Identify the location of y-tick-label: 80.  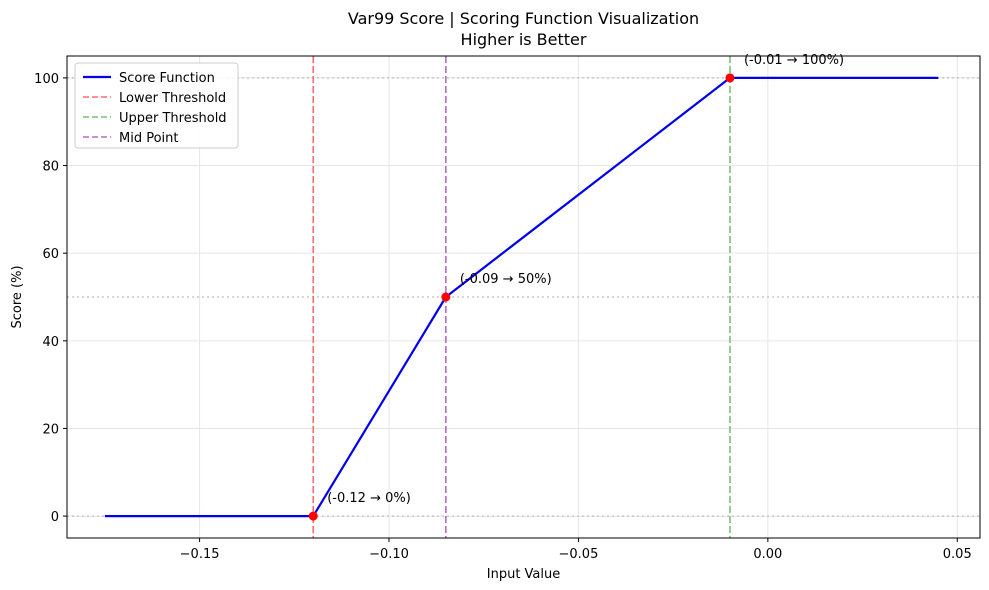
(50, 167).